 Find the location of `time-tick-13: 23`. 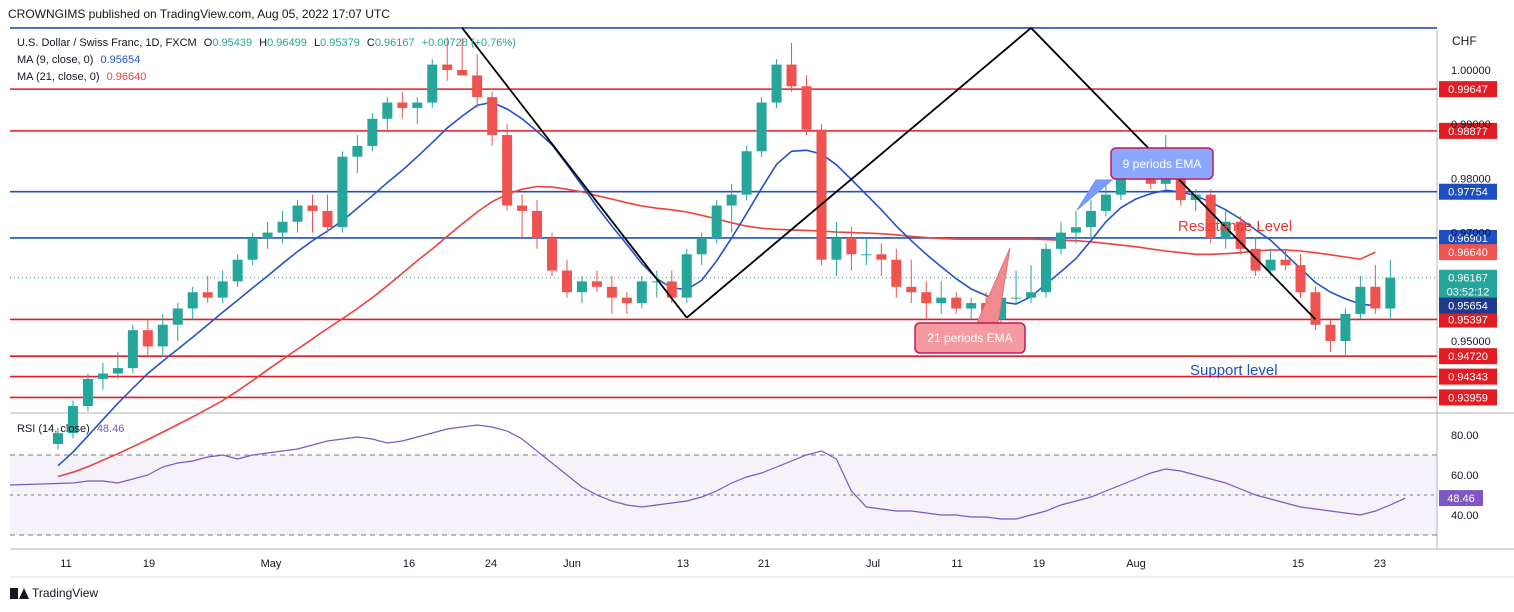

time-tick-13: 23 is located at coordinates (1380, 564).